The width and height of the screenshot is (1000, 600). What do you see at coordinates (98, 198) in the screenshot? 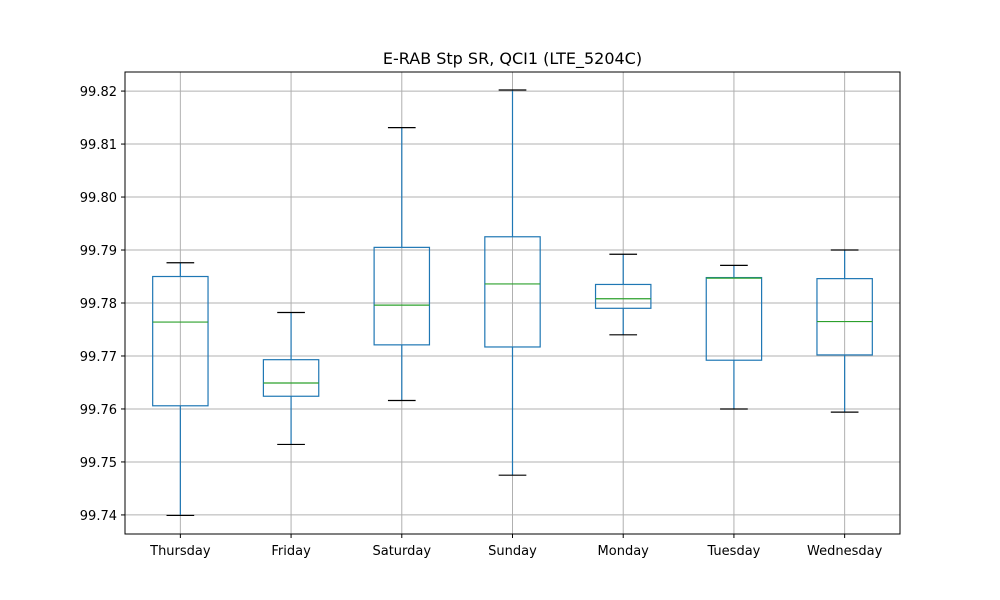
I see `y-tick-label: 99.80` at bounding box center [98, 198].